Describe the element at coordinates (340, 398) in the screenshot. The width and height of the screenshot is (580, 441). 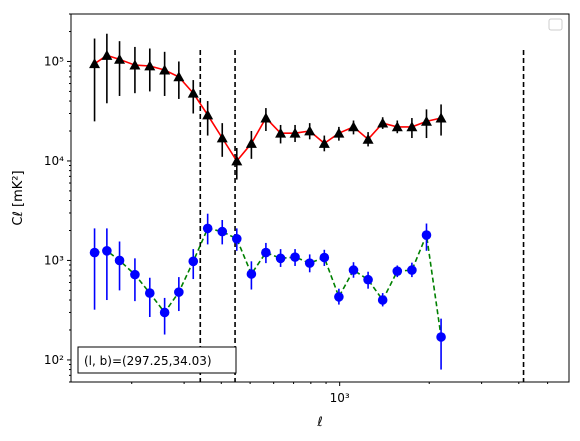
I see `x-tick-label-1000: 10³` at that location.